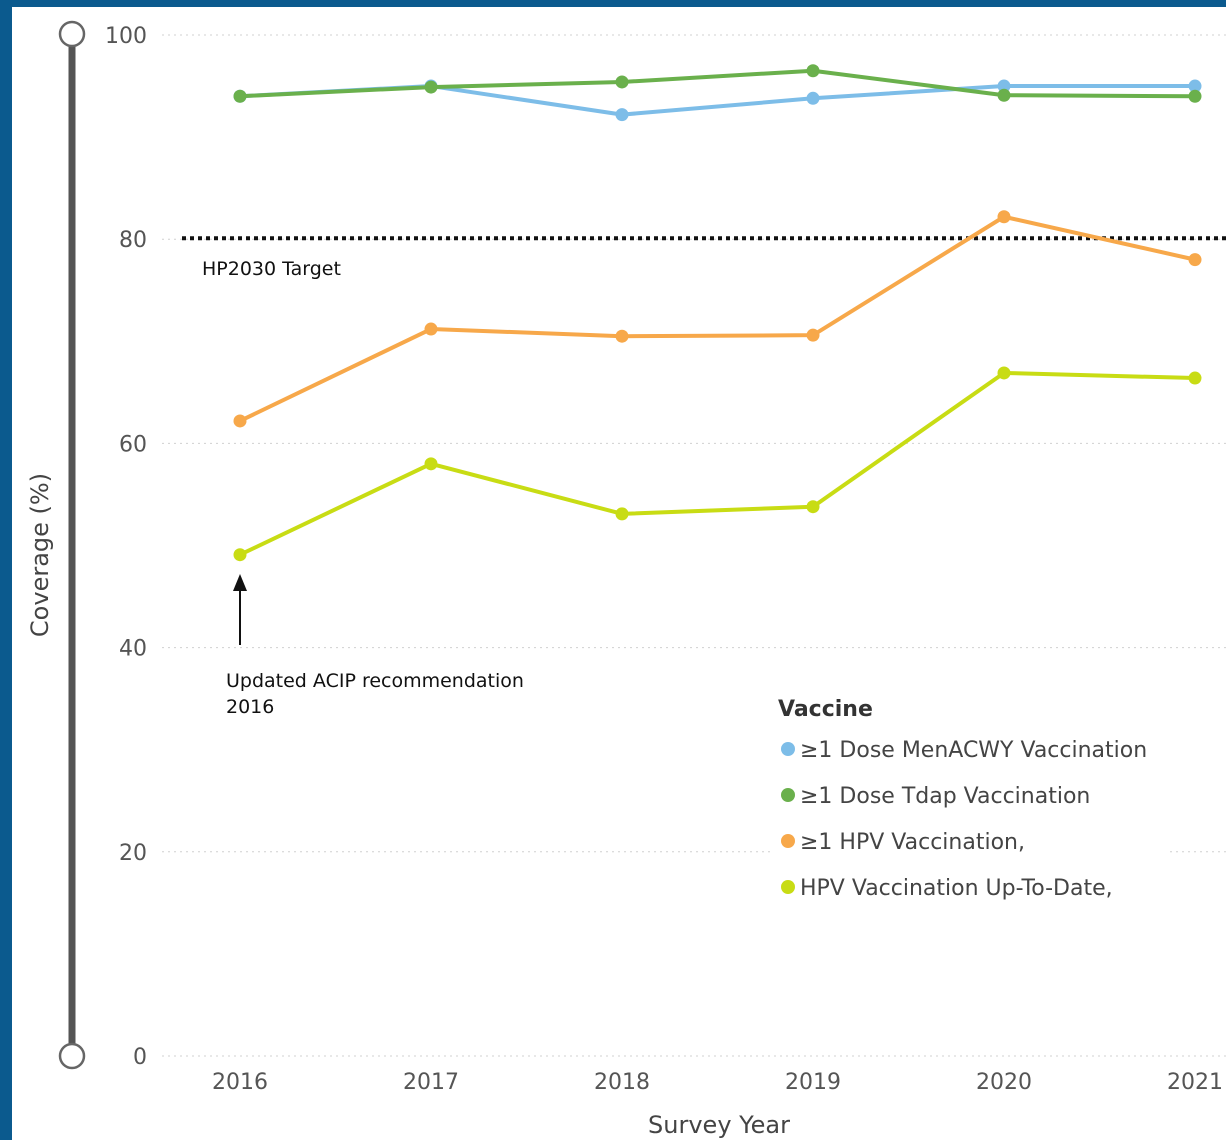 Image resolution: width=1226 pixels, height=1140 pixels. What do you see at coordinates (250, 707) in the screenshot?
I see `annotation-text-line: 2016` at bounding box center [250, 707].